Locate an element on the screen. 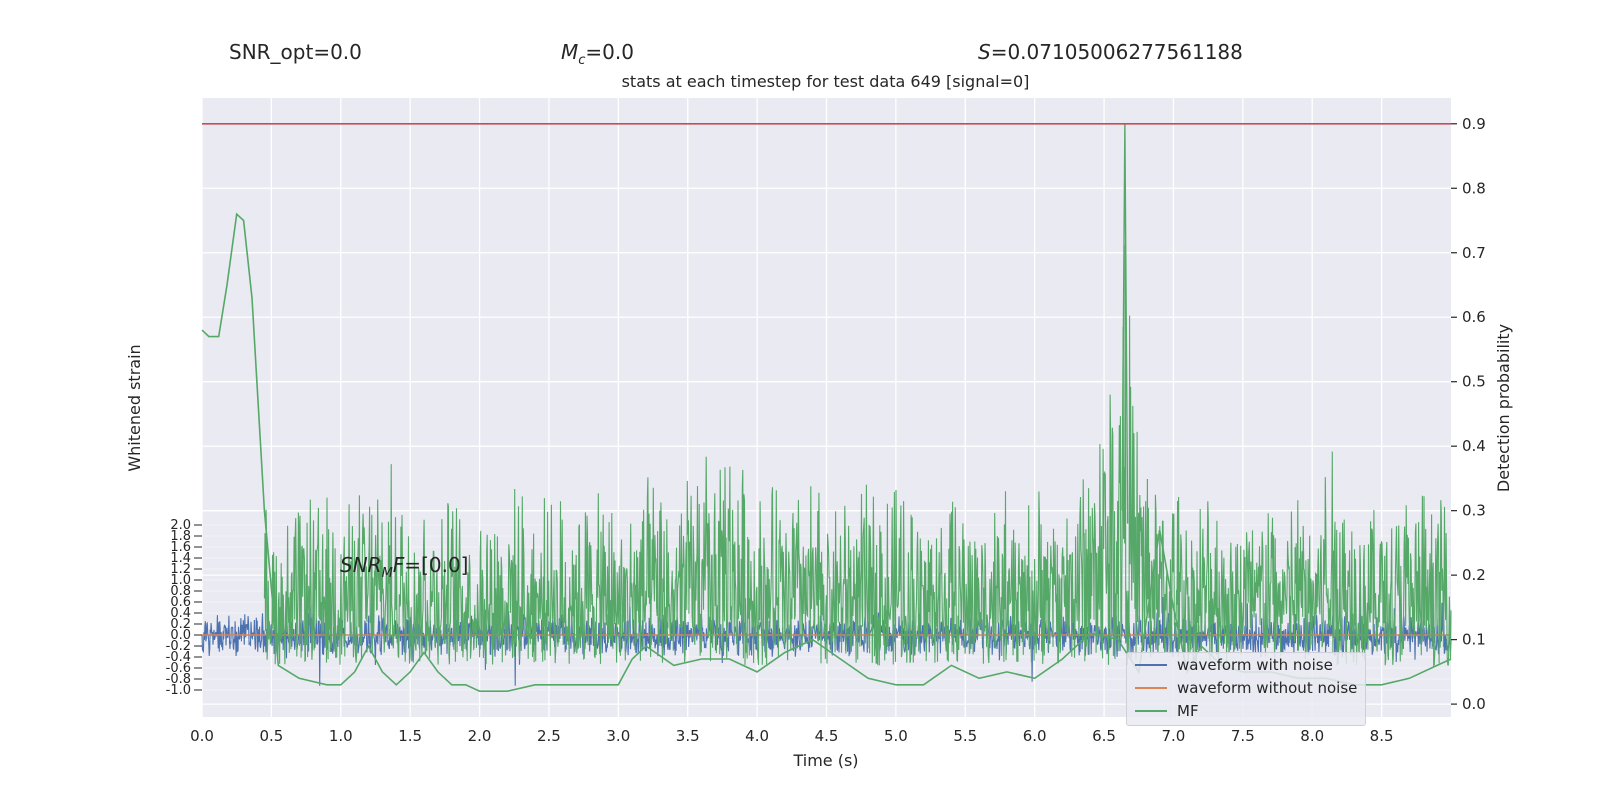 The image size is (1600, 800). legend-label-noise: waveform with noise is located at coordinates (1255, 664).